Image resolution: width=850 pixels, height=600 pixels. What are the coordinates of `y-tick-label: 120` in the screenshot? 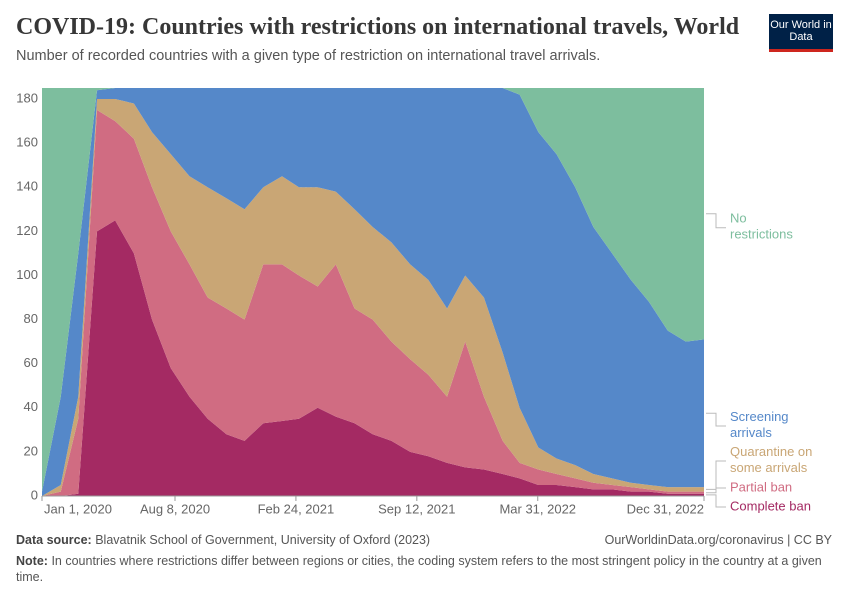 It's located at (27, 230).